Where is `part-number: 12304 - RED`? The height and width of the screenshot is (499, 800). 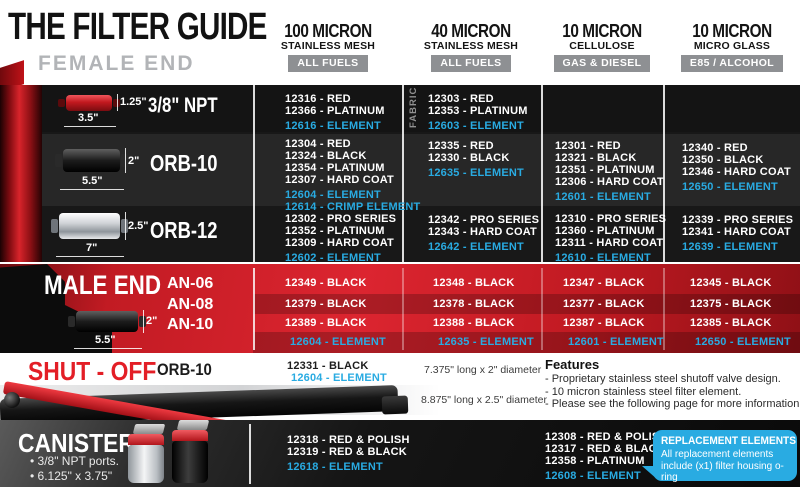 part-number: 12304 - RED is located at coordinates (318, 144).